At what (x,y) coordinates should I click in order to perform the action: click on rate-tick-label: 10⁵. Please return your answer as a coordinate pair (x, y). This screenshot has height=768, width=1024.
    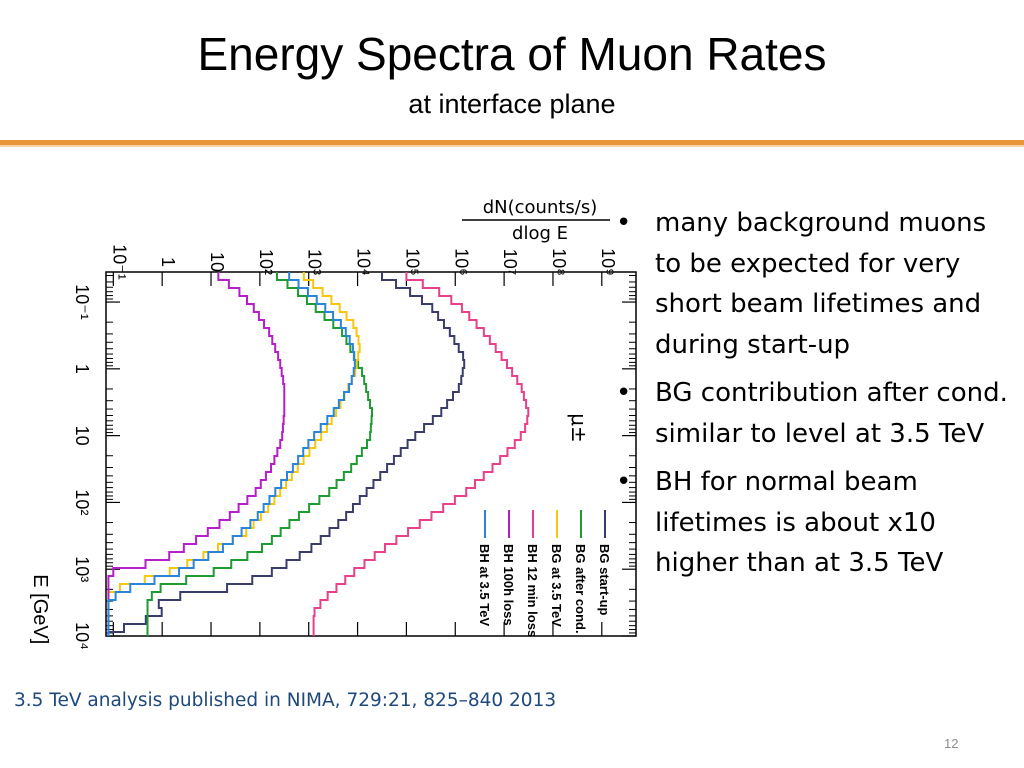
    Looking at the image, I should click on (412, 261).